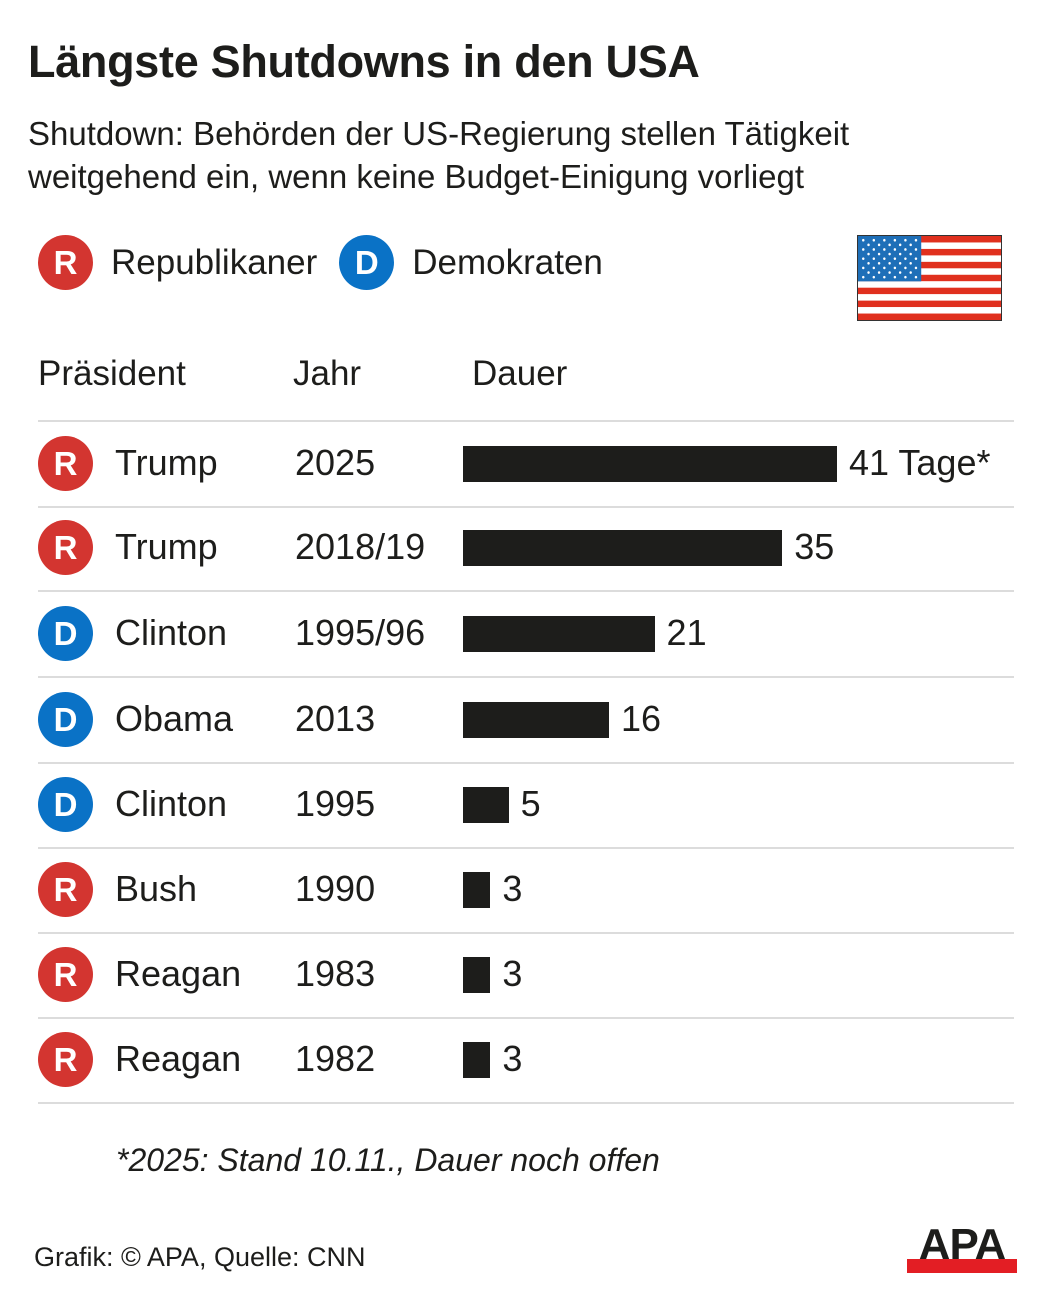  I want to click on shutdown-year: 2013, so click(335, 718).